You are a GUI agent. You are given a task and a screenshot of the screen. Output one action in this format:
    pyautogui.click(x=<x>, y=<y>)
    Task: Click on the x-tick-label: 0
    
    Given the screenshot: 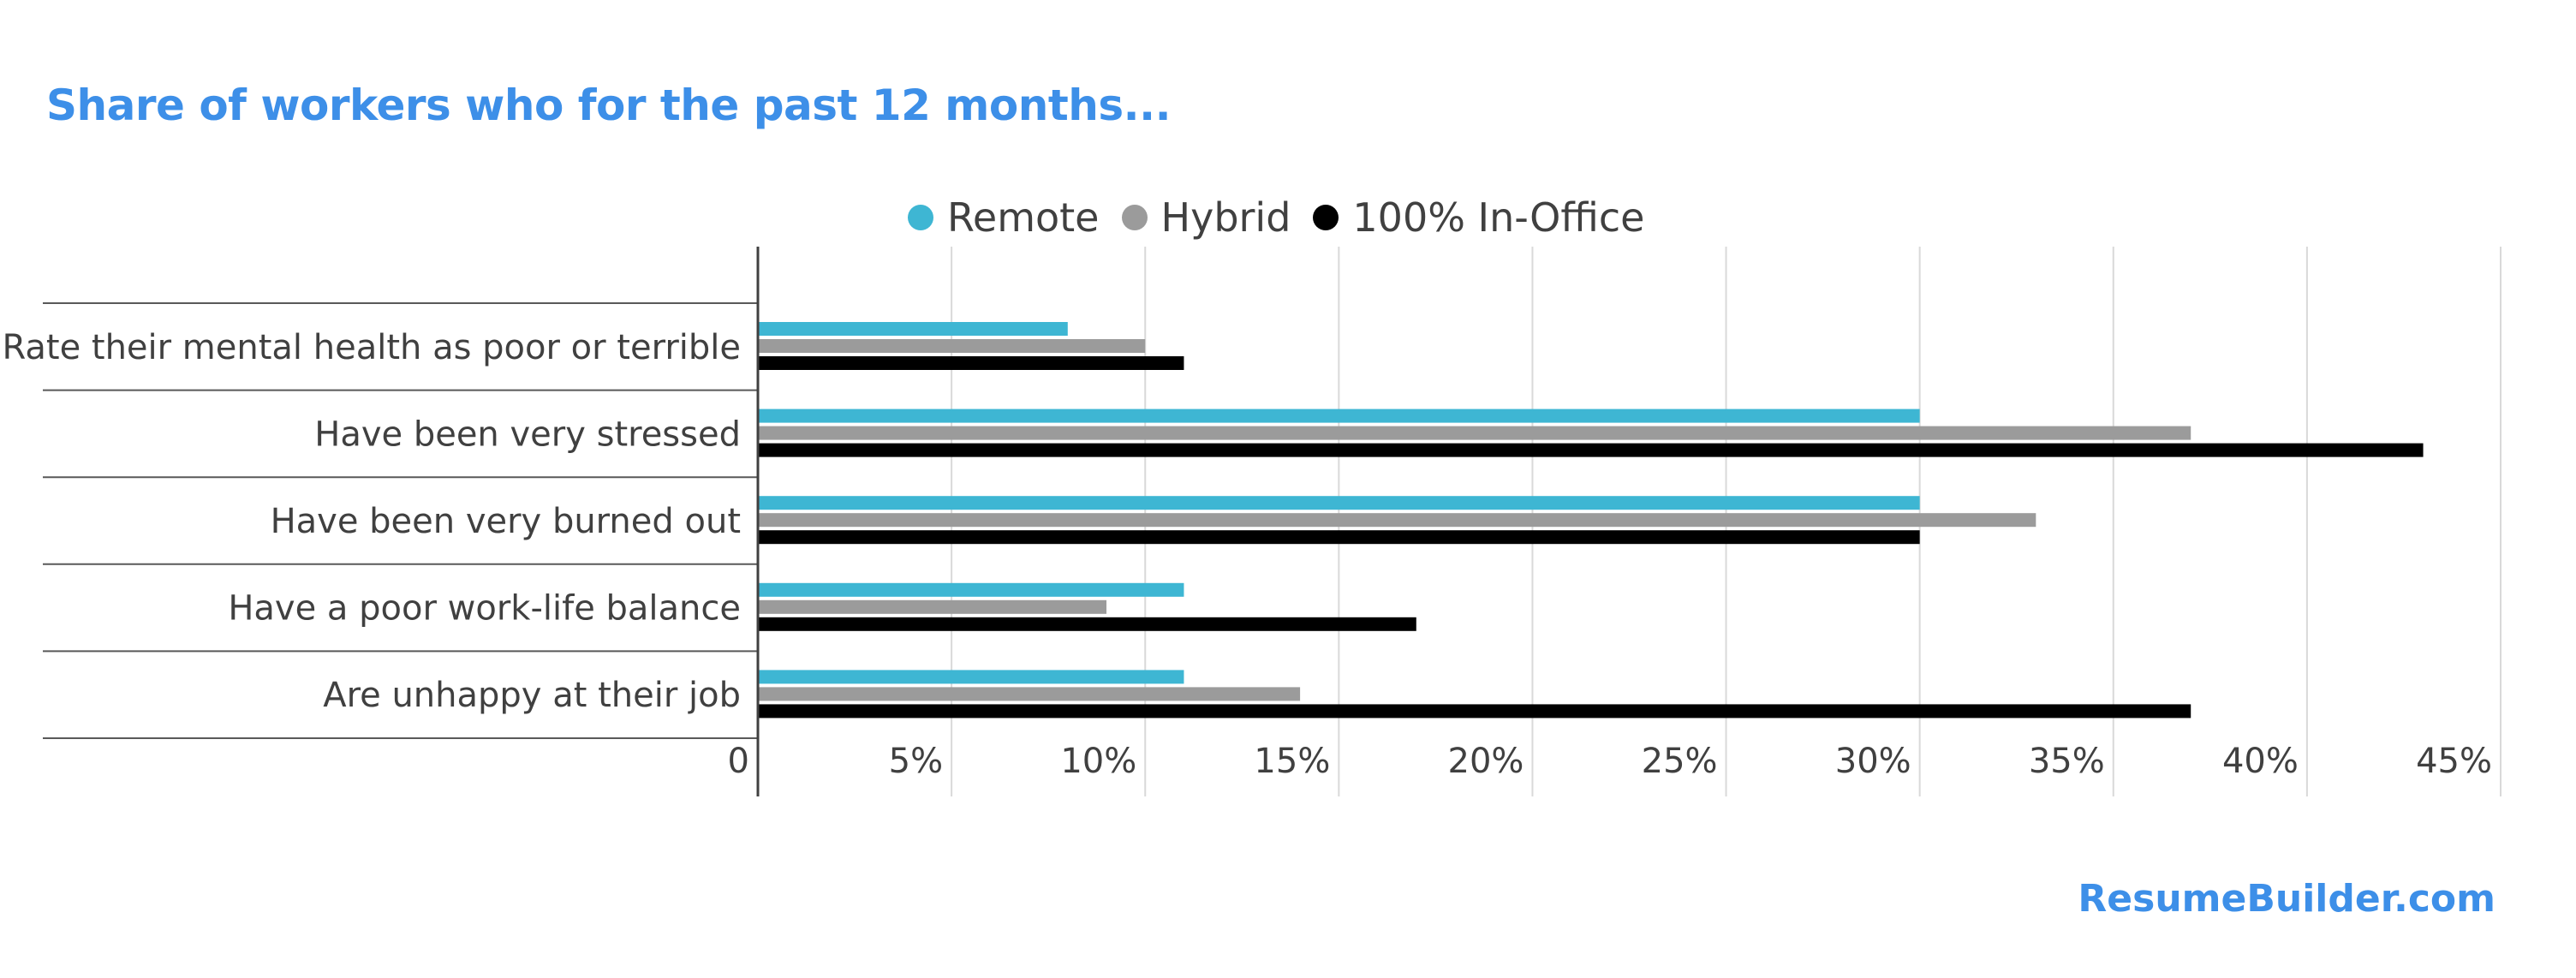 What is the action you would take?
    pyautogui.click(x=738, y=762)
    